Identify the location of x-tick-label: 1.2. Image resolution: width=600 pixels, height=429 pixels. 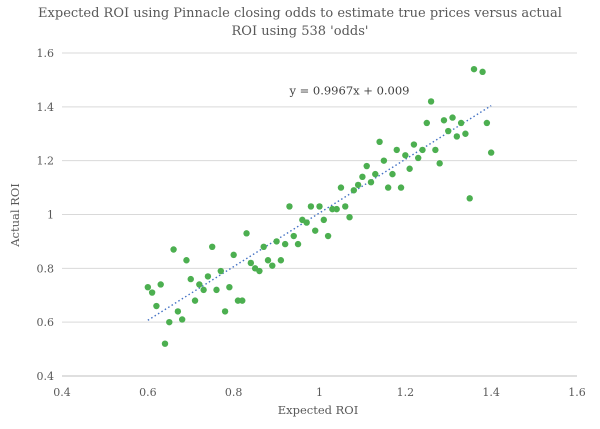
(406, 392).